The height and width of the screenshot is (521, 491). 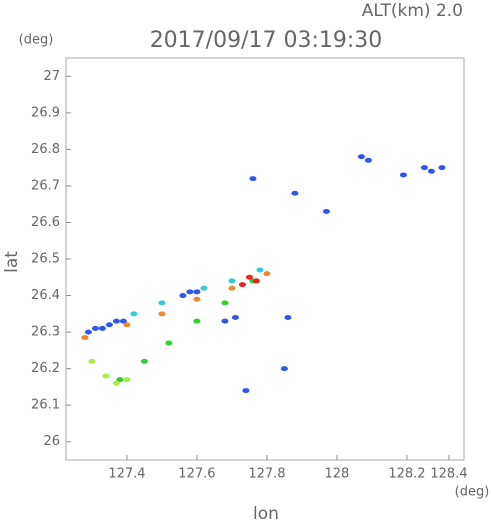 What do you see at coordinates (45, 222) in the screenshot?
I see `y-tick-label: 26.6` at bounding box center [45, 222].